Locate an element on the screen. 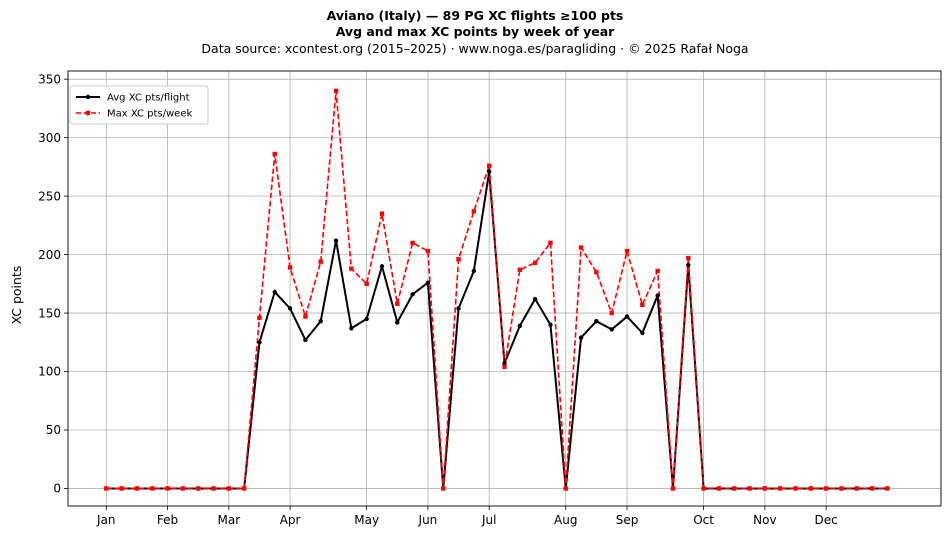 The height and width of the screenshot is (539, 950). y-tick-label: 0 is located at coordinates (57, 489).